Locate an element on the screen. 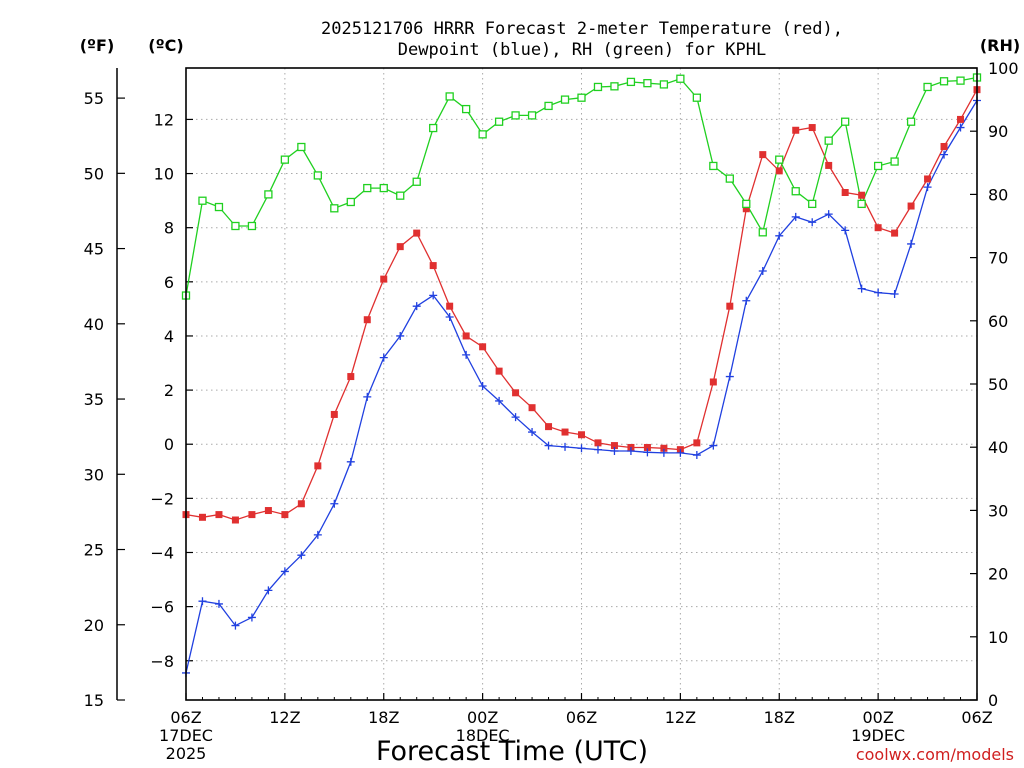 Image resolution: width=1024 pixels, height=768 pixels. fahrenheit-axis: 15 20 25 30 35 40 45 50 55 is located at coordinates (104, 389).